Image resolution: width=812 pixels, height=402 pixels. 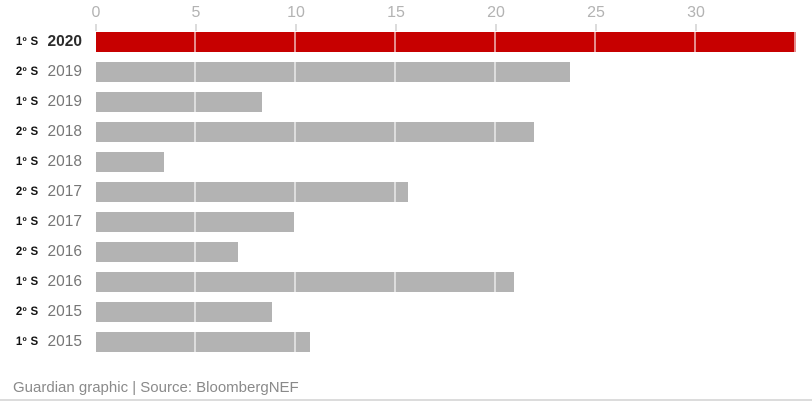 I want to click on row-label: 2º S 2017, so click(x=41, y=192).